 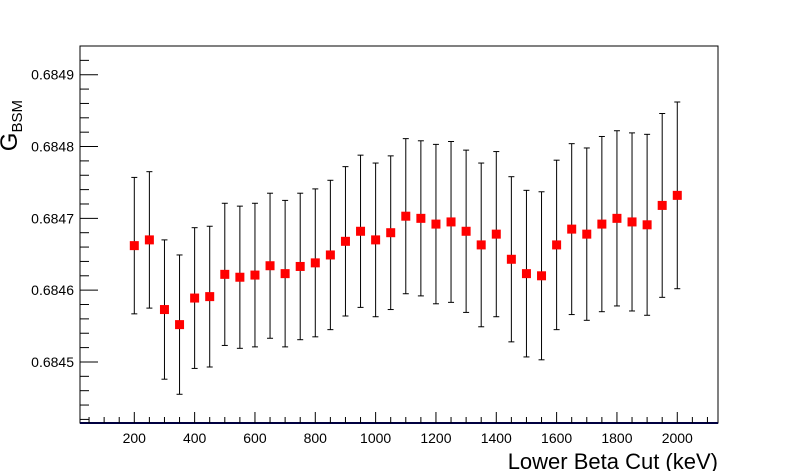 I want to click on x-tick-label: 1600, so click(x=556, y=438).